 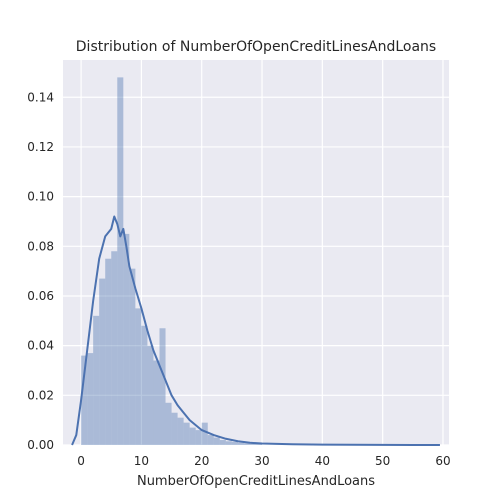 What do you see at coordinates (322, 461) in the screenshot?
I see `x-tick-label: 40` at bounding box center [322, 461].